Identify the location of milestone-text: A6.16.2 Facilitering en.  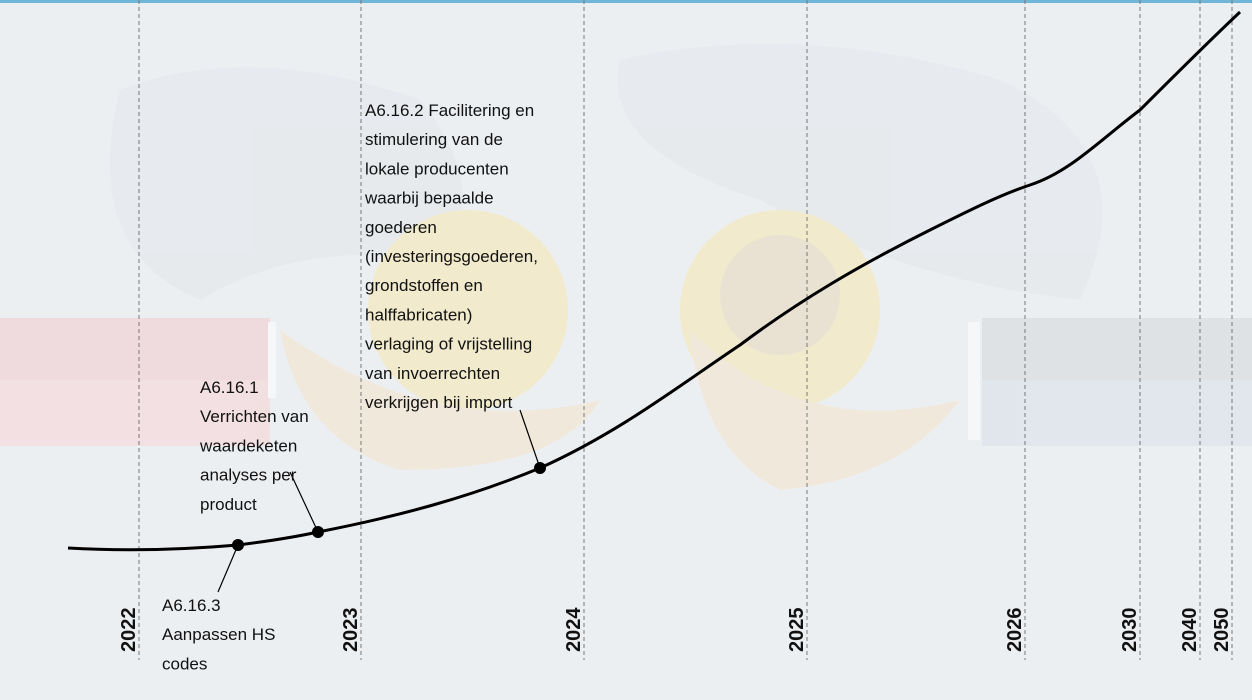
(449, 110).